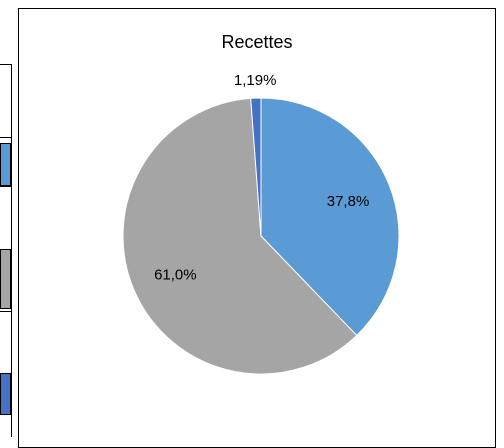 This screenshot has width=504, height=448. I want to click on legend-table-fragment, so click(6, 250).